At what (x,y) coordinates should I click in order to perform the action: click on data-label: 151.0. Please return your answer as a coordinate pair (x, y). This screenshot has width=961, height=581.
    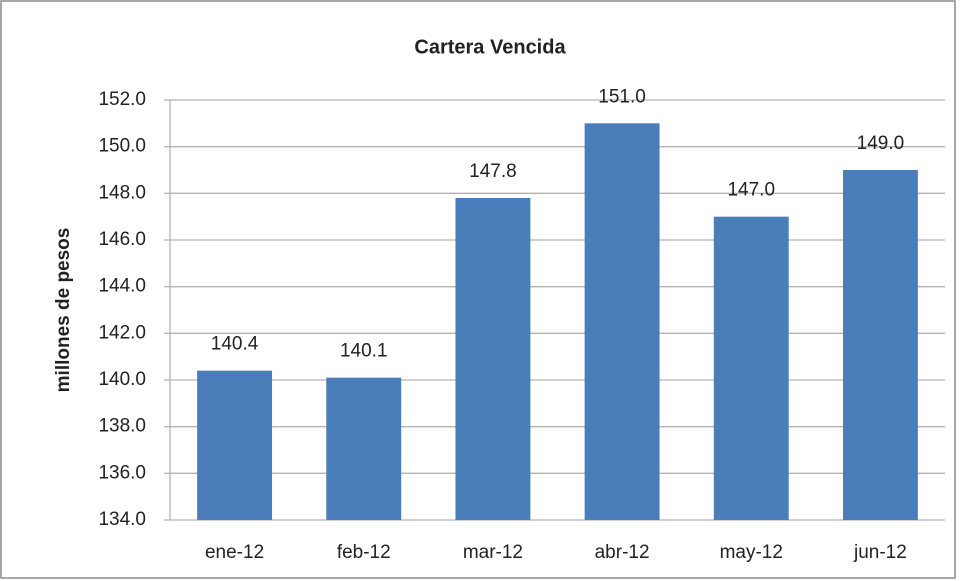
    Looking at the image, I should click on (622, 96).